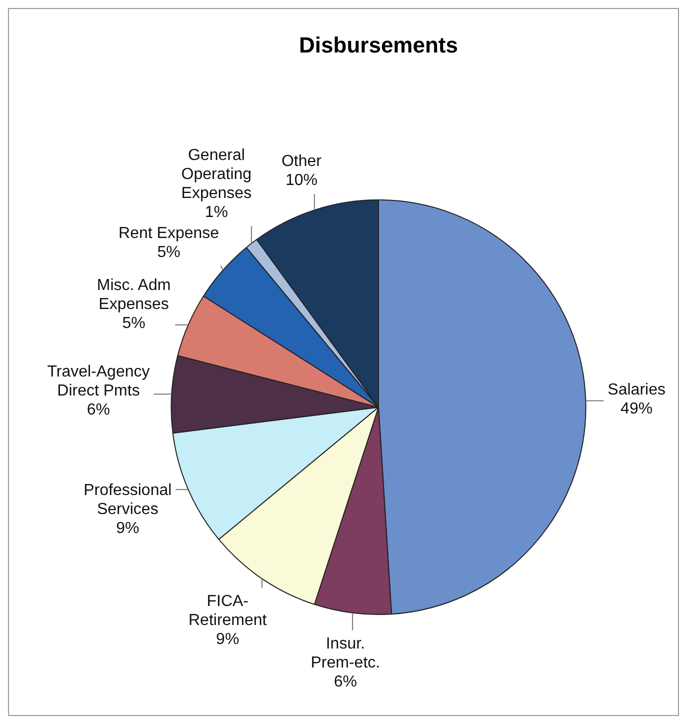  Describe the element at coordinates (301, 180) in the screenshot. I see `data-label: 10%` at that location.